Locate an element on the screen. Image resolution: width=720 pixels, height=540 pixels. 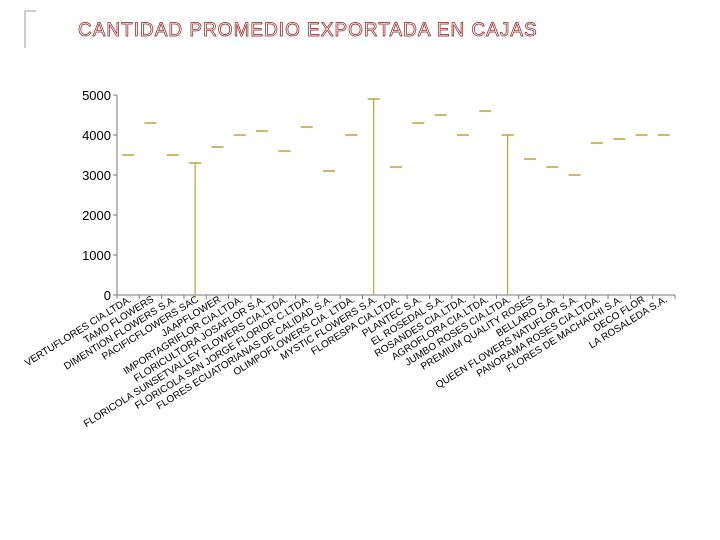
slide-corner-decoration is located at coordinates (30, 29).